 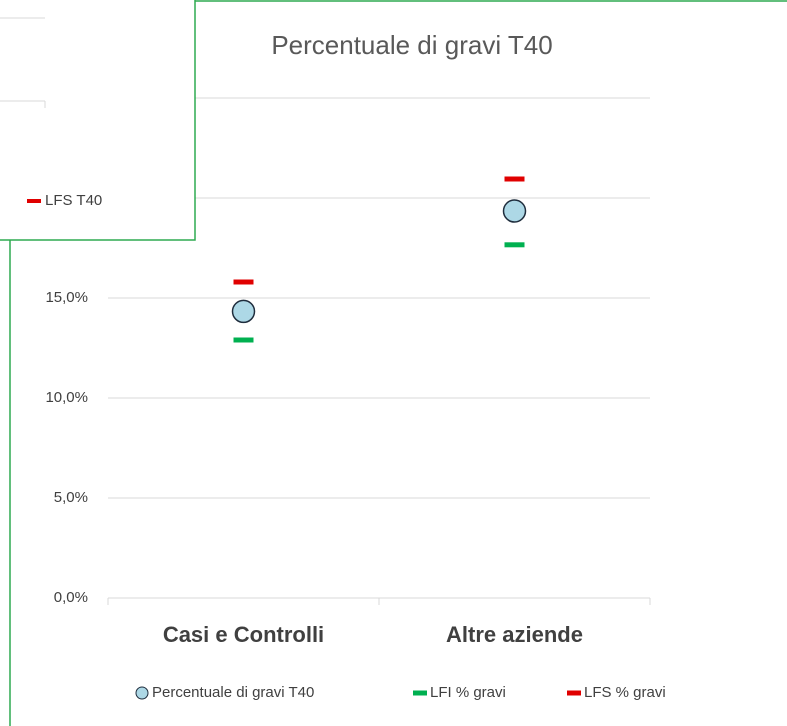 What do you see at coordinates (411, 45) in the screenshot?
I see `chart-title: Percentuale di gravi T40` at bounding box center [411, 45].